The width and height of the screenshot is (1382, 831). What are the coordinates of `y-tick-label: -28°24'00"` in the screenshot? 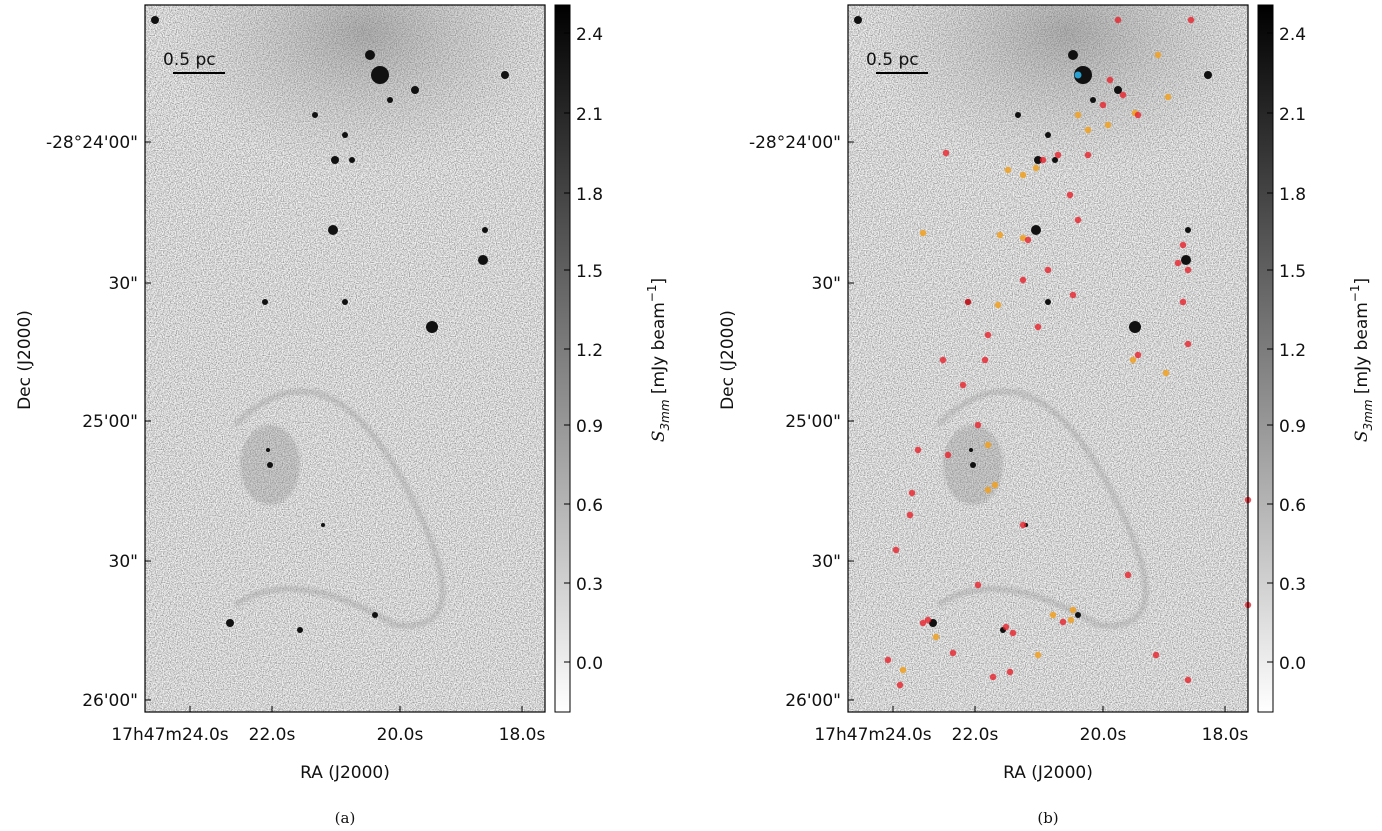 It's located at (795, 143).